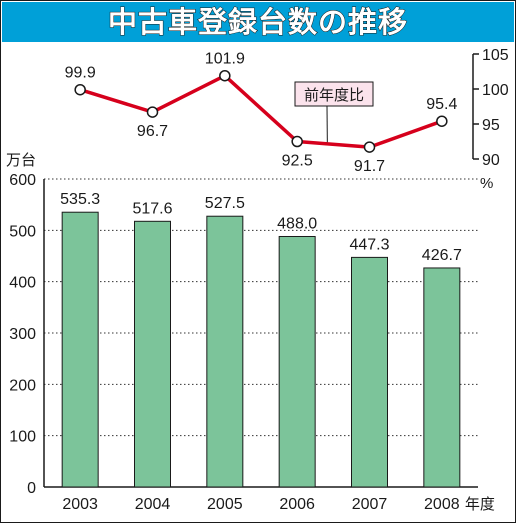 The height and width of the screenshot is (523, 516). What do you see at coordinates (31, 488) in the screenshot?
I see `y-tick-label: 0` at bounding box center [31, 488].